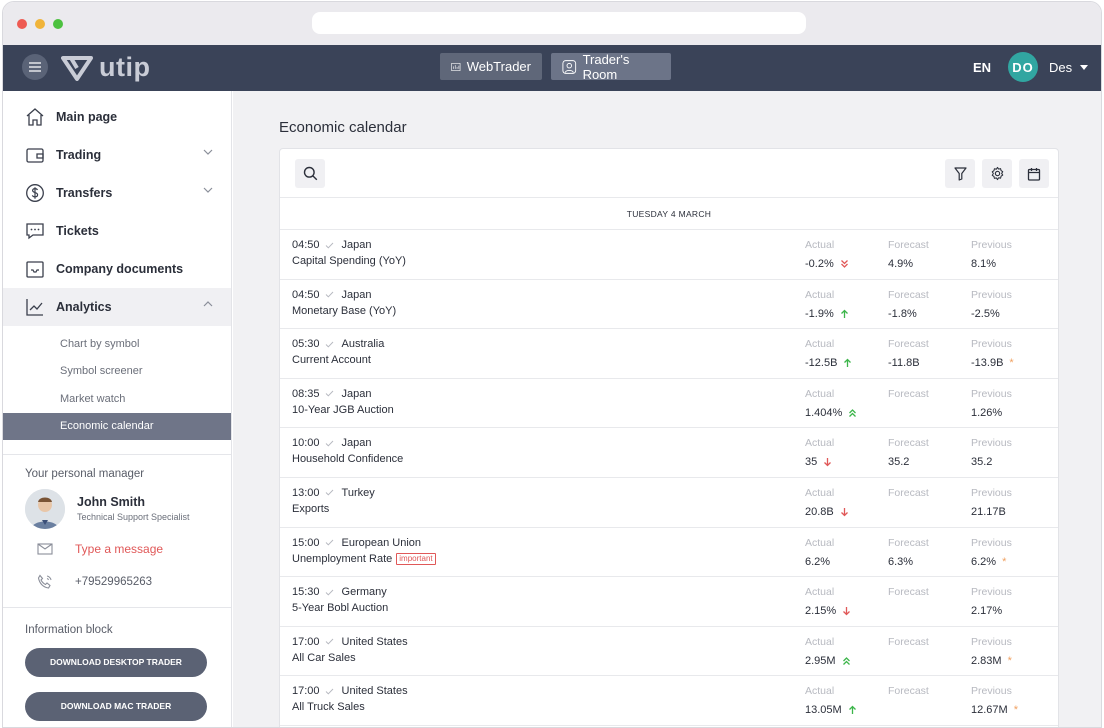 The width and height of the screenshot is (1104, 728). Describe the element at coordinates (93, 398) in the screenshot. I see `sidebar-subitem-market-watch: Market watch` at that location.